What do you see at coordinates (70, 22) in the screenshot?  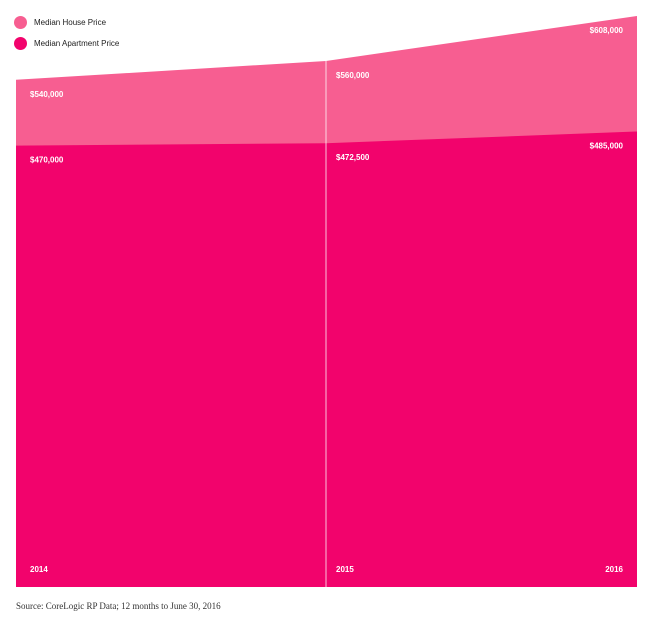 I see `legend-label-house: Median House Price` at bounding box center [70, 22].